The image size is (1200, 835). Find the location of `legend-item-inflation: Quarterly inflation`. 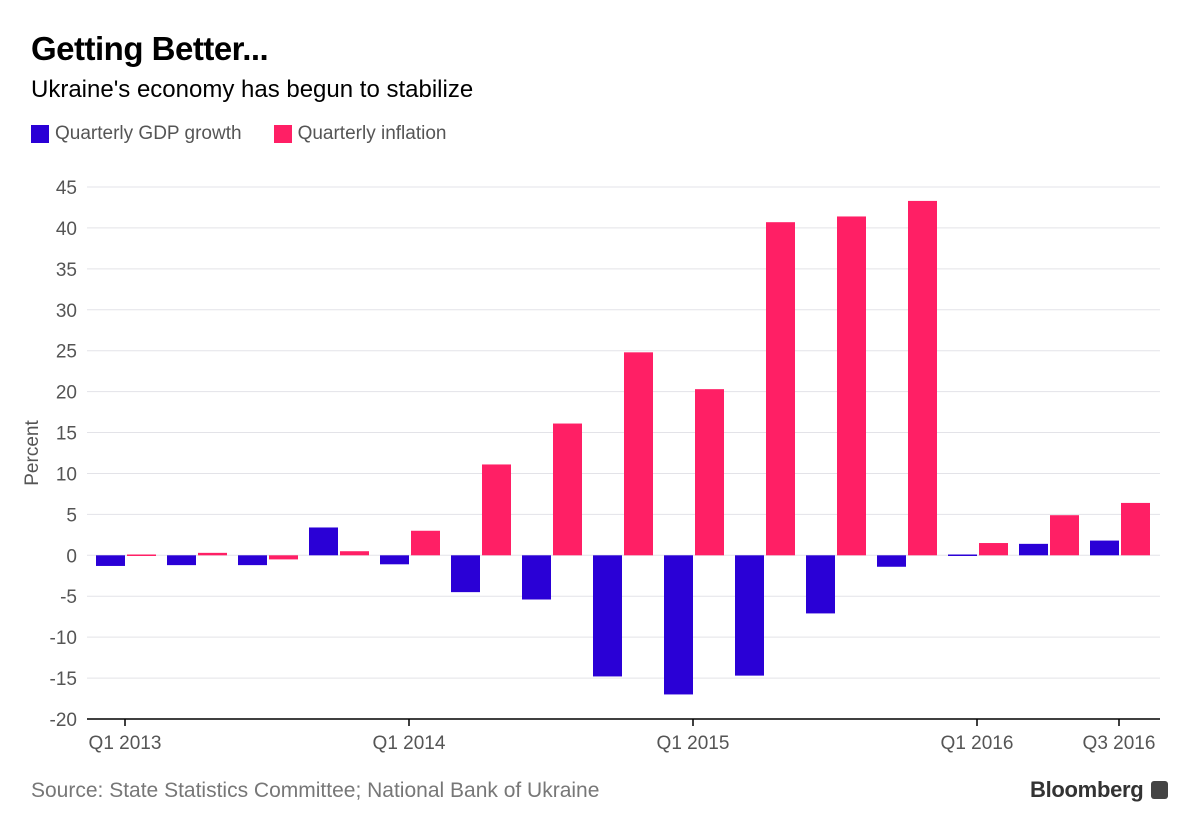

legend-item-inflation: Quarterly inflation is located at coordinates (360, 134).